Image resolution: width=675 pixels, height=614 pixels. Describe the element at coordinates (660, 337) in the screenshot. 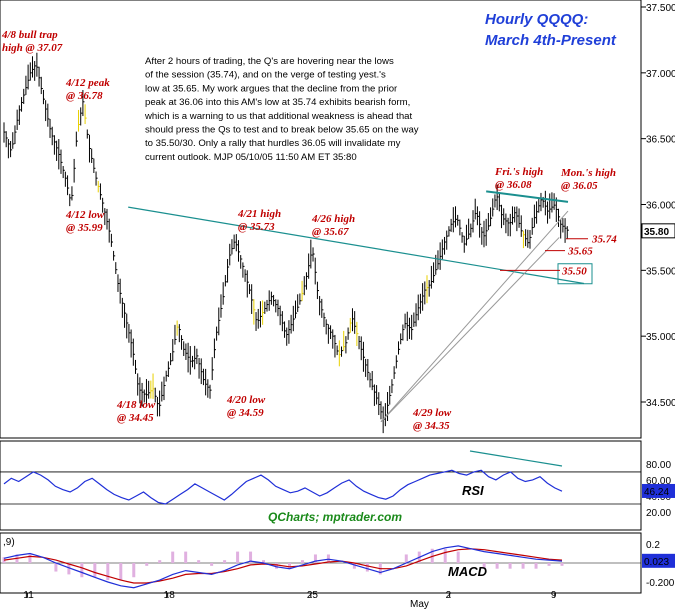

I see `price-tick-label: 35.000` at that location.